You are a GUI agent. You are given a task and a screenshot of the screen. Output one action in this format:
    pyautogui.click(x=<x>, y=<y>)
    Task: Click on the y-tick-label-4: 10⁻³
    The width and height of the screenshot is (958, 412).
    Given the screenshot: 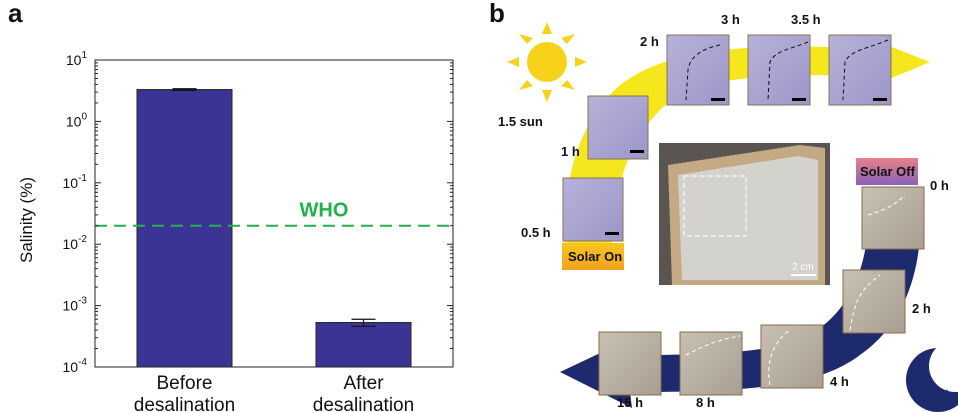 What is the action you would take?
    pyautogui.click(x=75, y=305)
    